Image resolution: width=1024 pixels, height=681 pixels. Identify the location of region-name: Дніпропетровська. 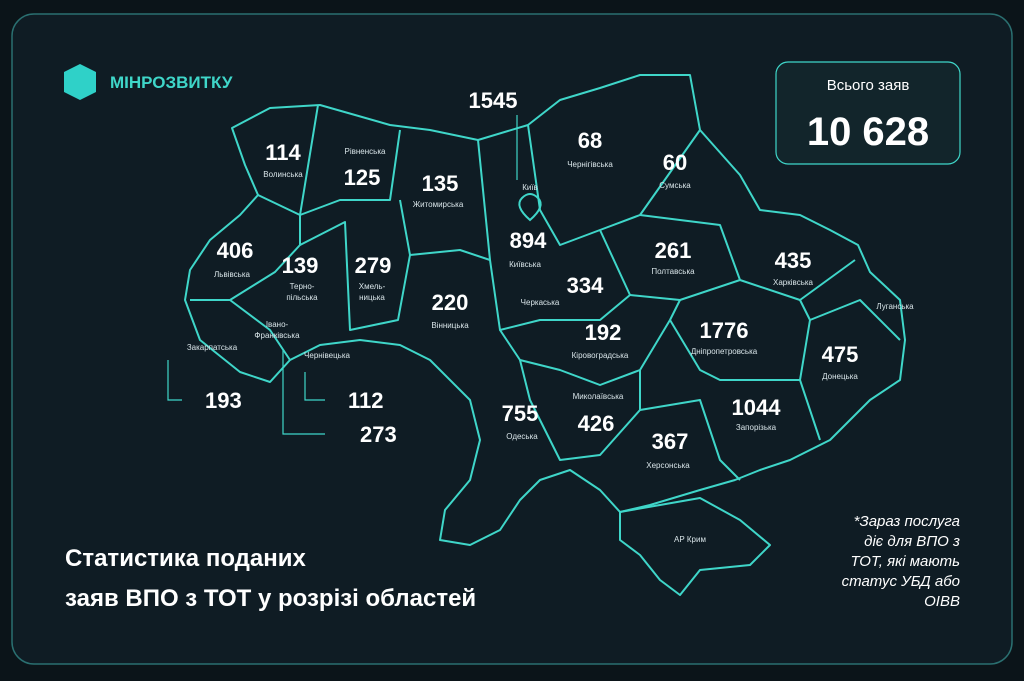
(724, 351).